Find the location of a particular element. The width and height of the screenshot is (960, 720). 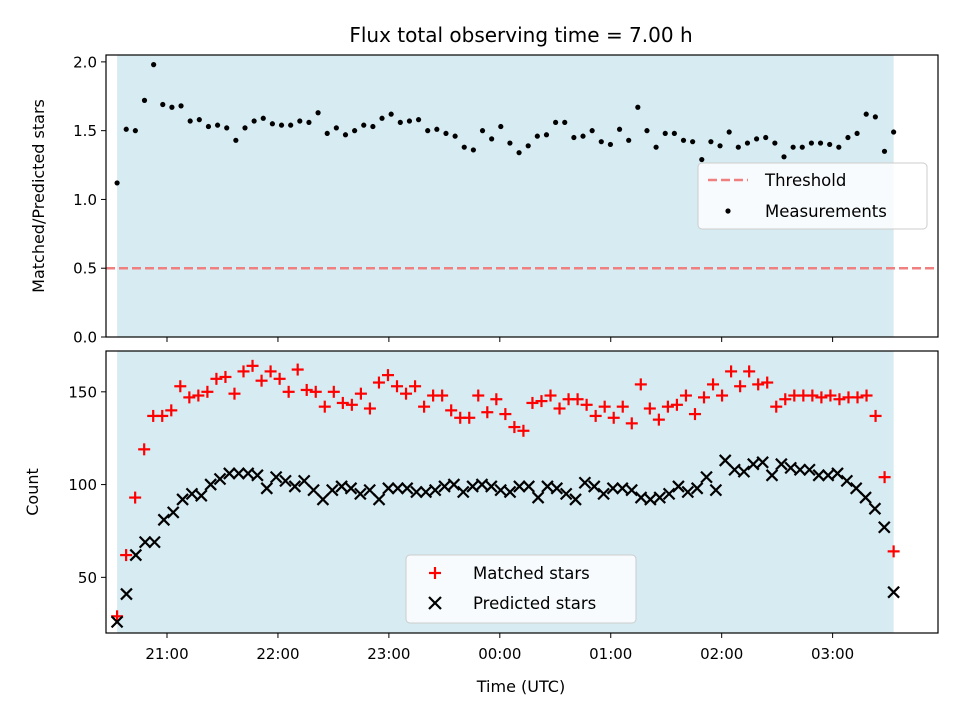

y-tick-label: 1.5 is located at coordinates (85, 131).